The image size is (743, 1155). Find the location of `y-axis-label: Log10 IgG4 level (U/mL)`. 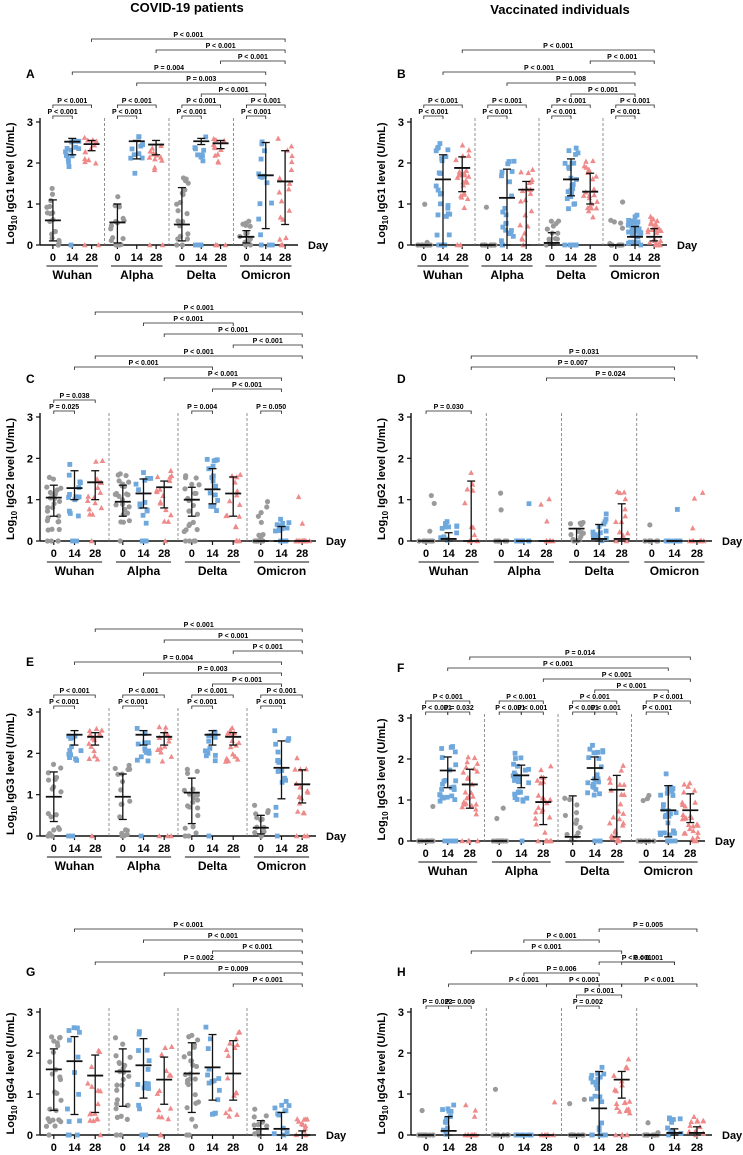

y-axis-label: Log10 IgG4 level (U/mL) is located at coordinates (383, 1073).